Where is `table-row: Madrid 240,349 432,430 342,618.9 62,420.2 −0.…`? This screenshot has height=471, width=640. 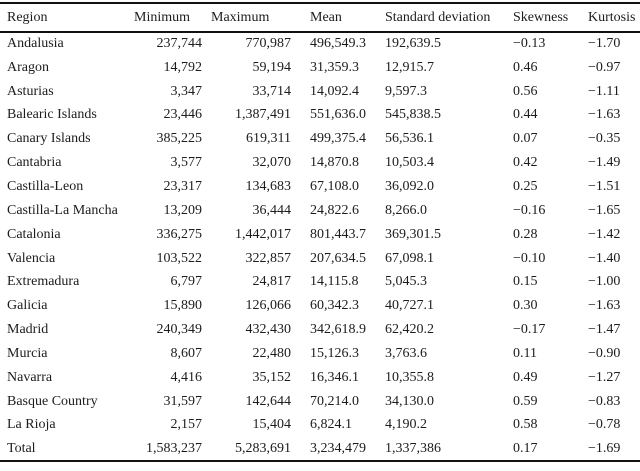
table-row: Madrid 240,349 432,430 342,618.9 62,420.2 −0.… is located at coordinates (320, 330).